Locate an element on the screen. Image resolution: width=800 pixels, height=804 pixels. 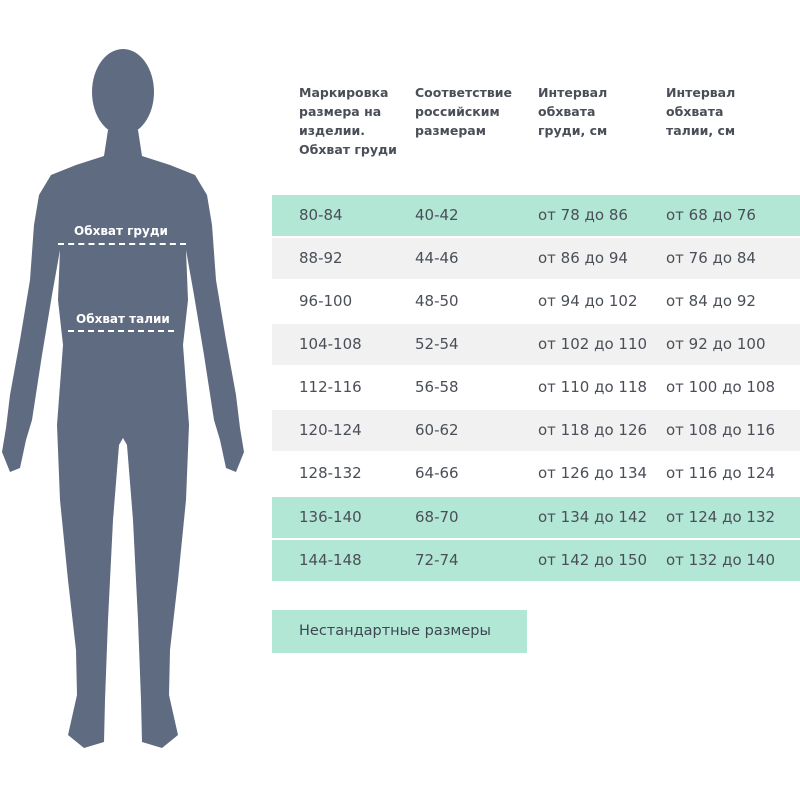
table-cell: 68-70 is located at coordinates (437, 517).